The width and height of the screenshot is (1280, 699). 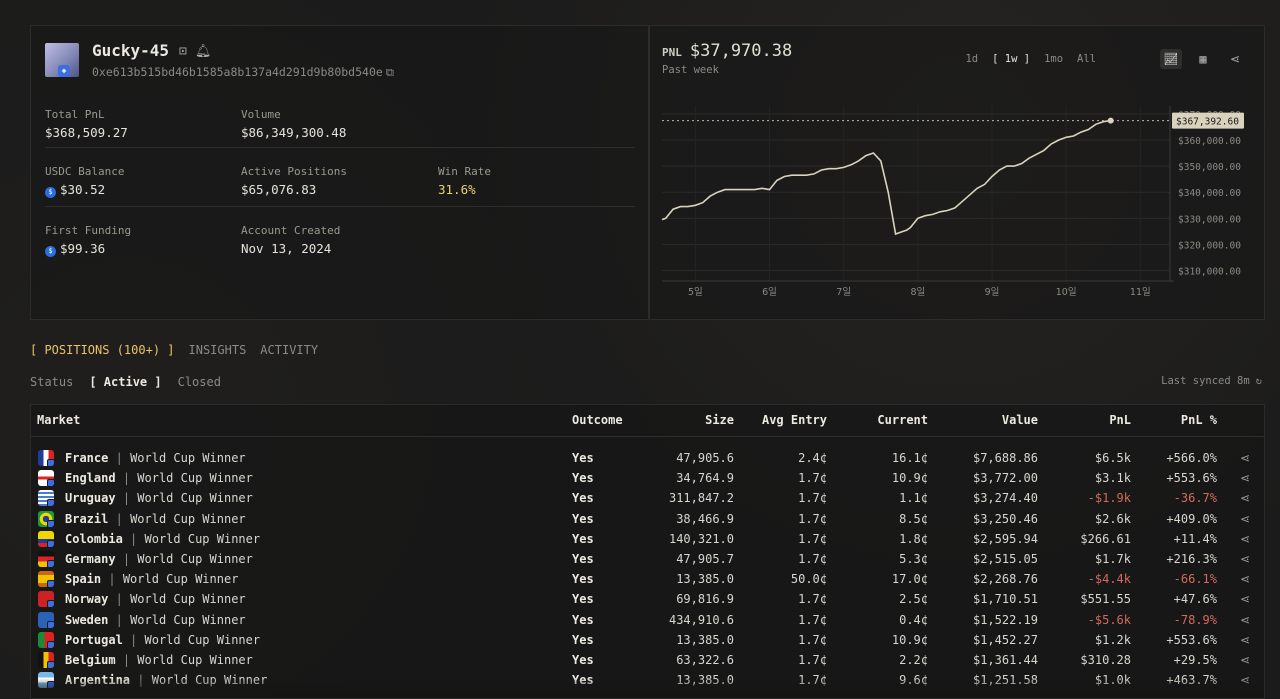 I want to click on current-cell: 0.4¢, so click(x=913, y=619).